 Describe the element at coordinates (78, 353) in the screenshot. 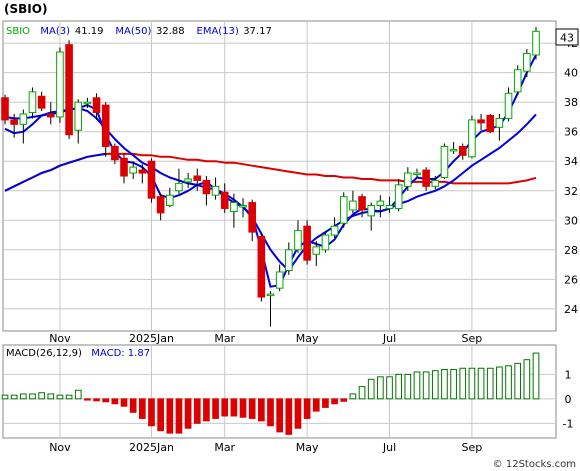

I see `macd-legend: MACD(26,12,9) MACD: 1.87` at that location.